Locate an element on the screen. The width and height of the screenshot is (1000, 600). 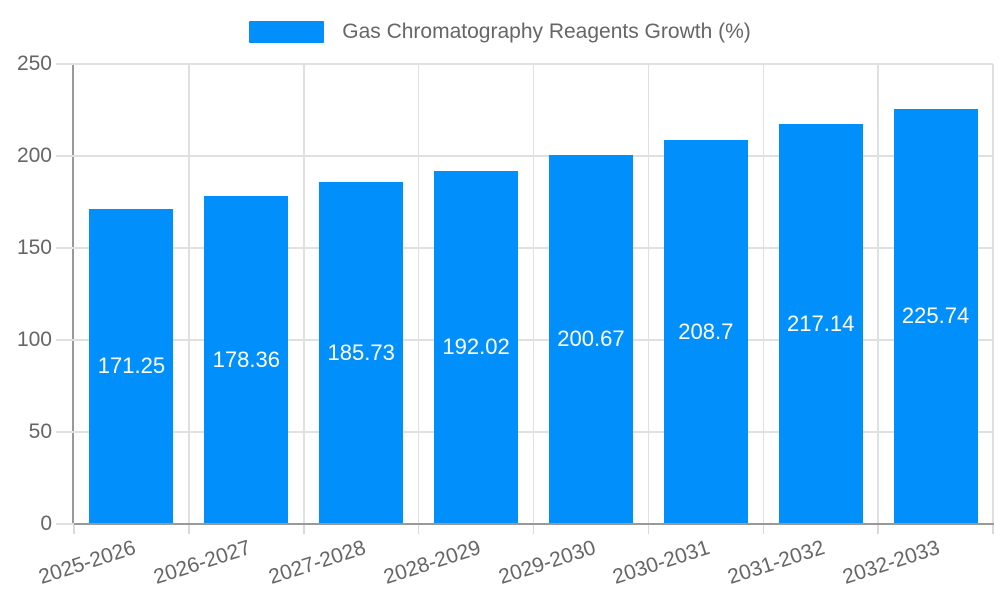
x-axis-line is located at coordinates (533, 524).